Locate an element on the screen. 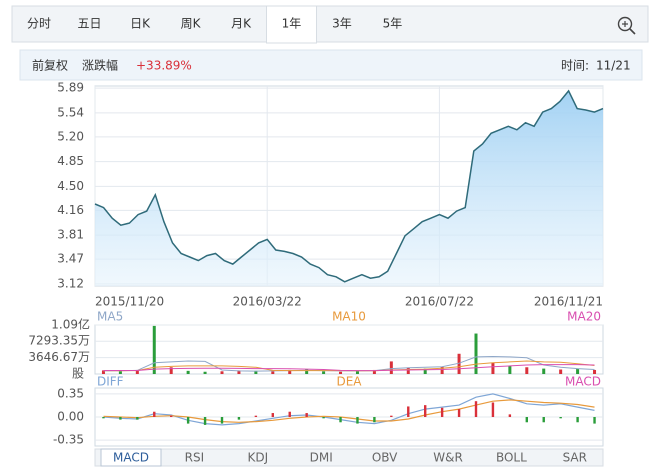  legend-label: DIFF is located at coordinates (110, 382).